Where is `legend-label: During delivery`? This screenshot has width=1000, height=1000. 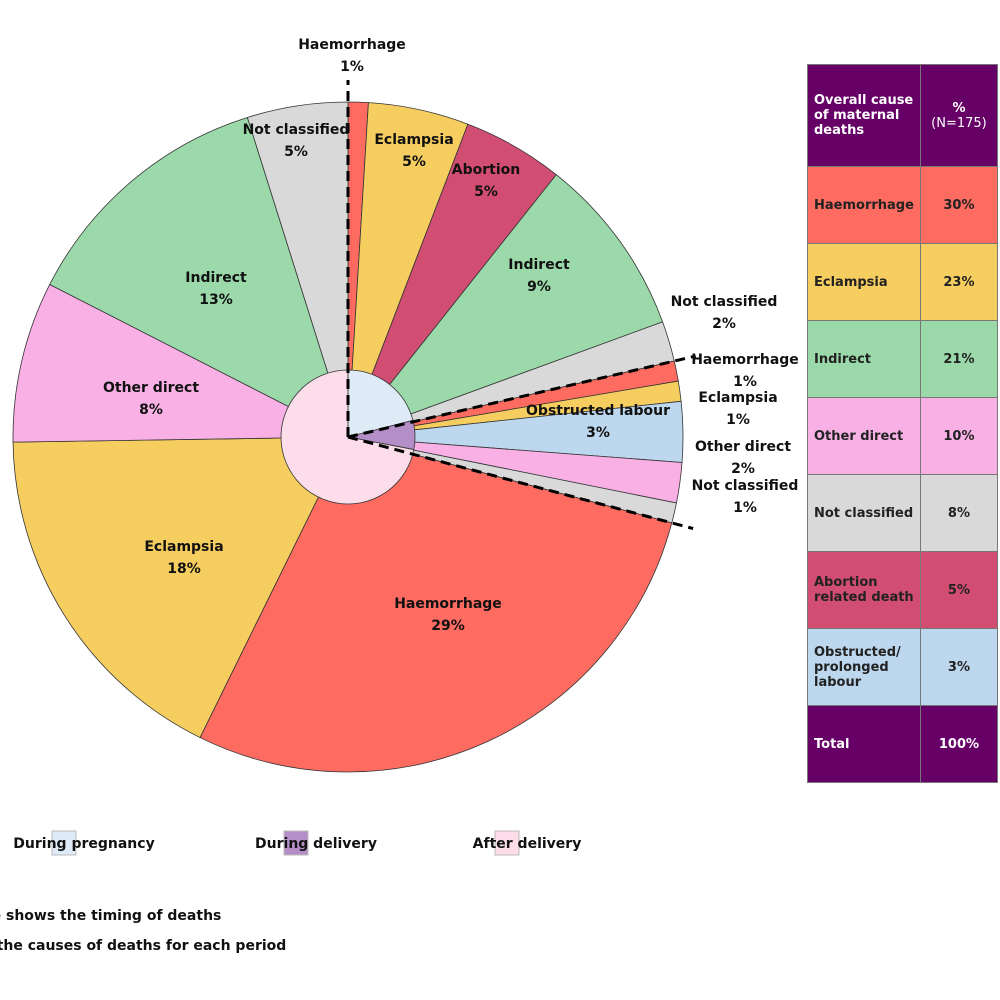
legend-label: During delivery is located at coordinates (316, 844).